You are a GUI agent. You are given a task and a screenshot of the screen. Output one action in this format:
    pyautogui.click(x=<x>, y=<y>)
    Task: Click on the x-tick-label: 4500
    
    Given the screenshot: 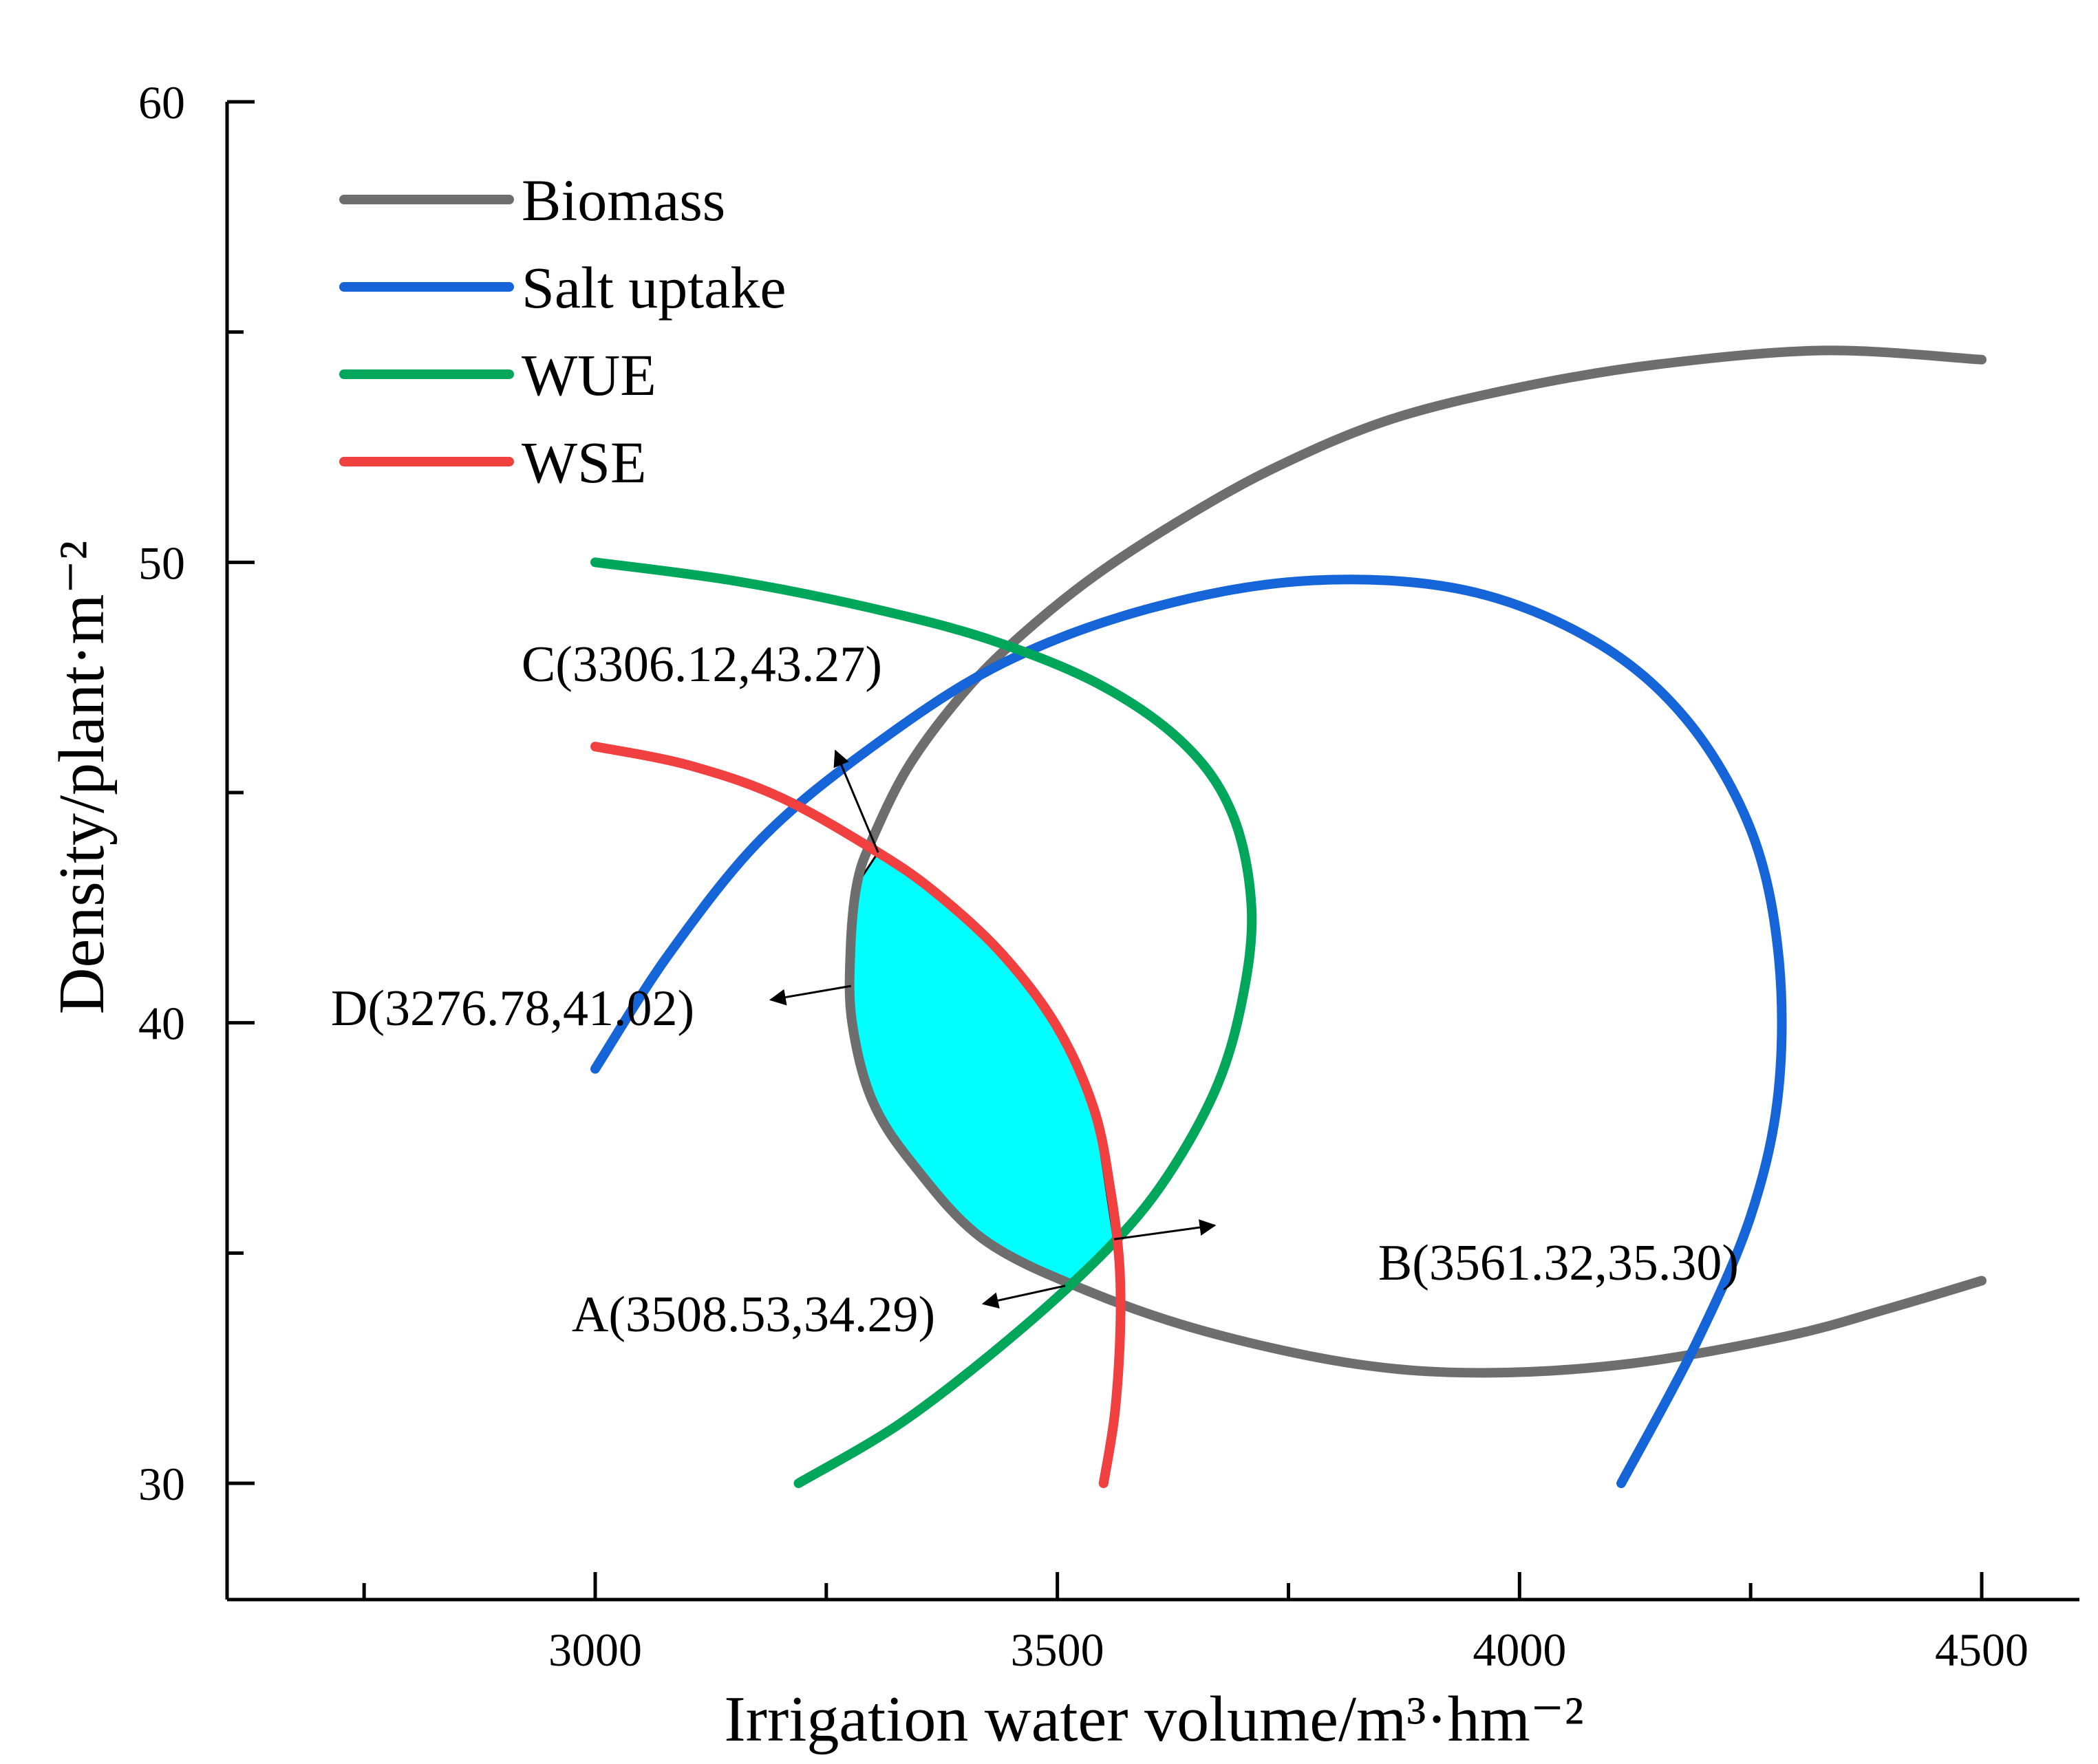 What is the action you would take?
    pyautogui.click(x=1982, y=1650)
    